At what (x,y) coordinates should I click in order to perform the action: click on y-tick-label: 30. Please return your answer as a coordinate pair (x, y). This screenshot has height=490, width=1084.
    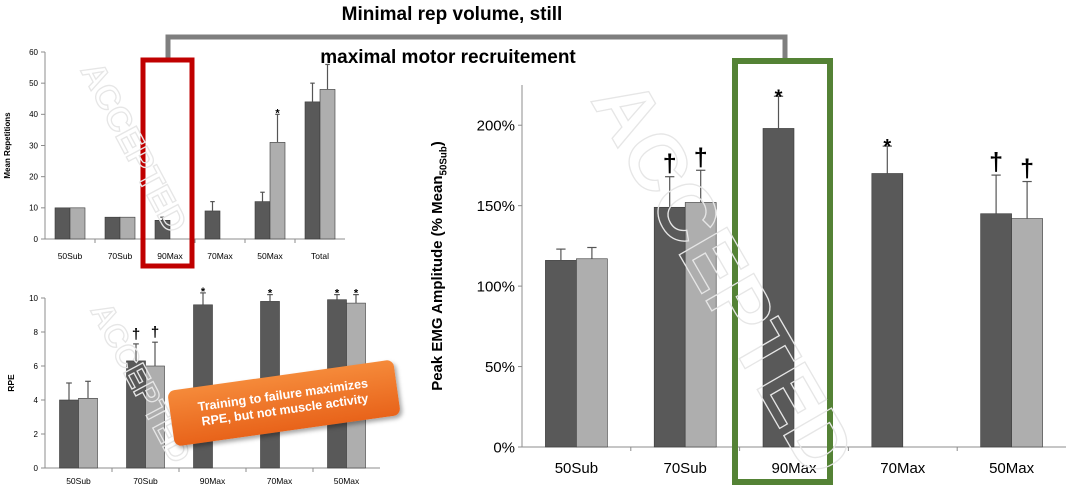
    Looking at the image, I should click on (33, 145).